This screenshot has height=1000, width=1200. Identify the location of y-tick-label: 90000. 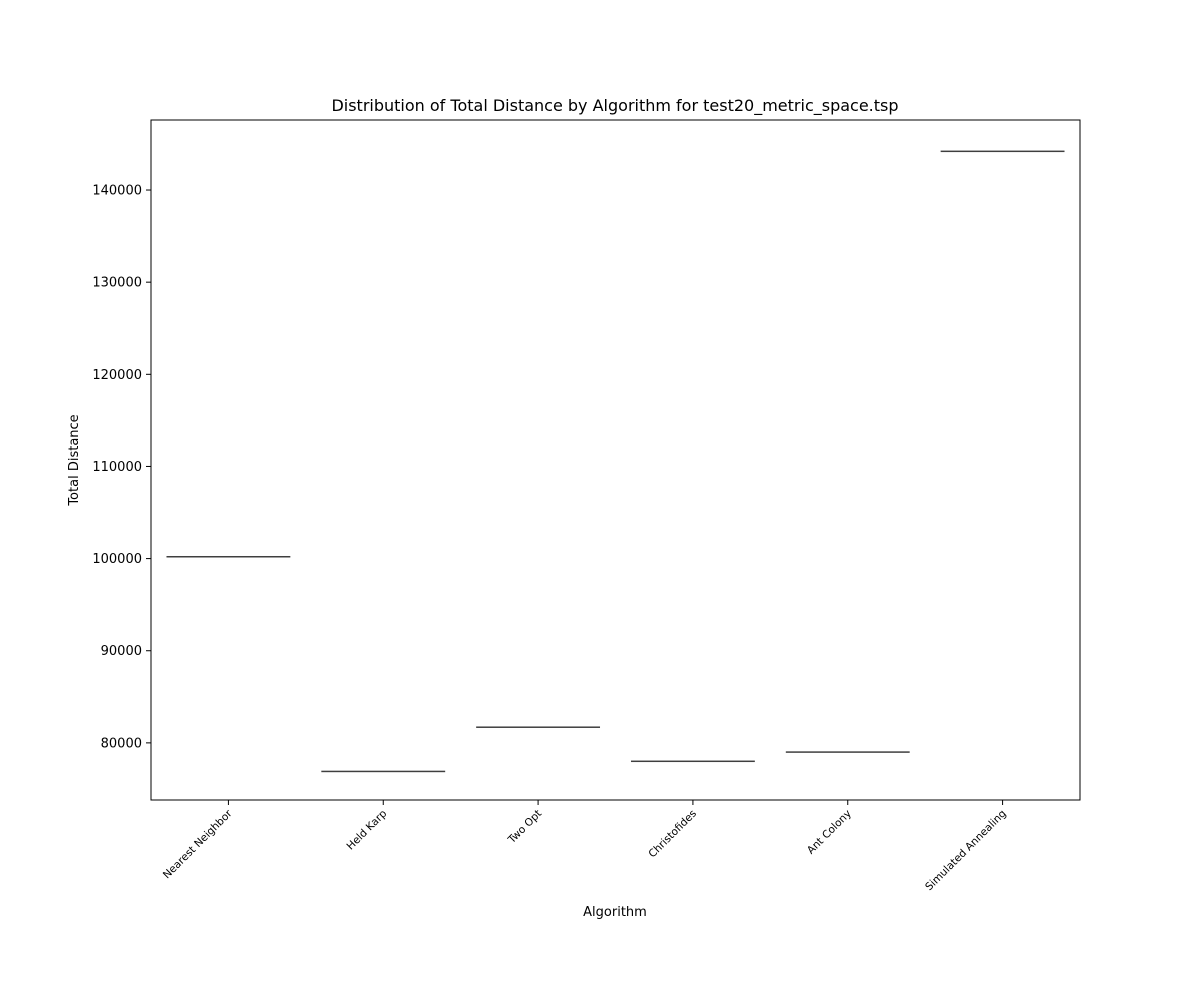
(121, 651).